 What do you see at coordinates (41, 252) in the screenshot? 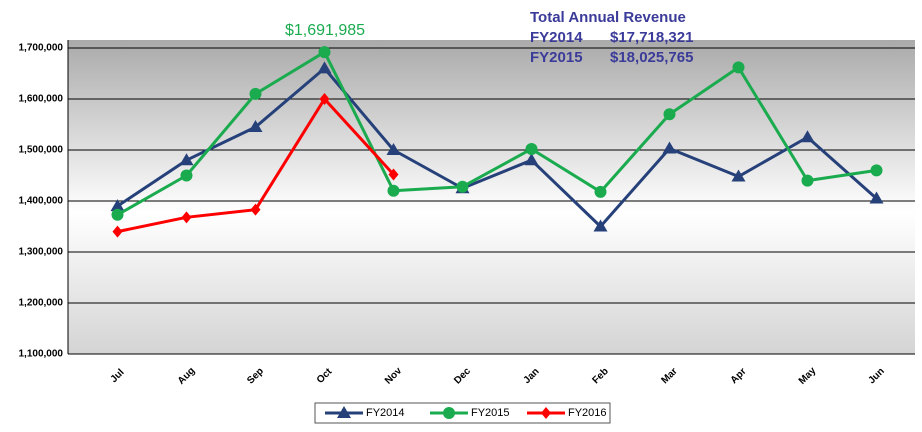
I see `y-tick-label: 1,300,000` at bounding box center [41, 252].